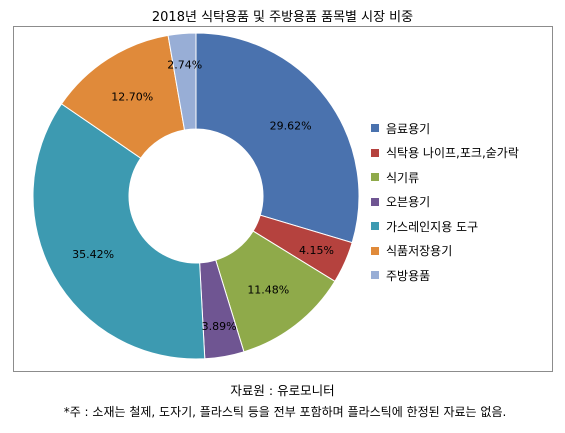  What do you see at coordinates (132, 97) in the screenshot?
I see `slice-label-6: 12.70%` at bounding box center [132, 97].